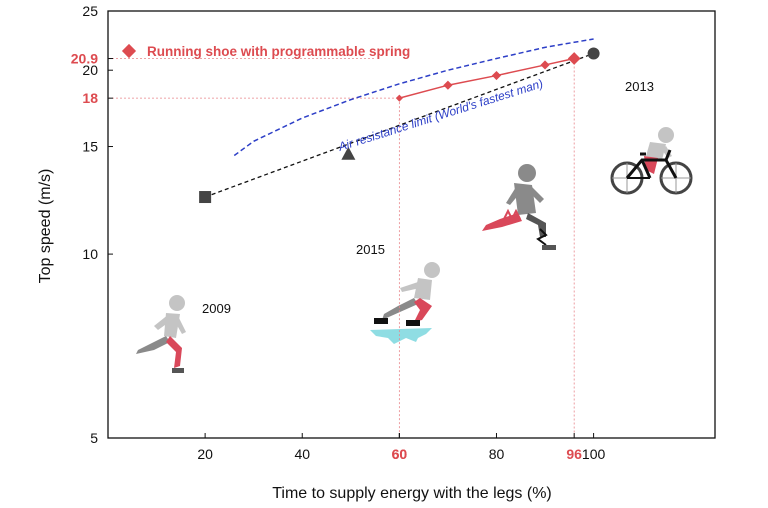 This screenshot has width=768, height=508. I want to click on y-tick-label: 20.9, so click(84, 59).